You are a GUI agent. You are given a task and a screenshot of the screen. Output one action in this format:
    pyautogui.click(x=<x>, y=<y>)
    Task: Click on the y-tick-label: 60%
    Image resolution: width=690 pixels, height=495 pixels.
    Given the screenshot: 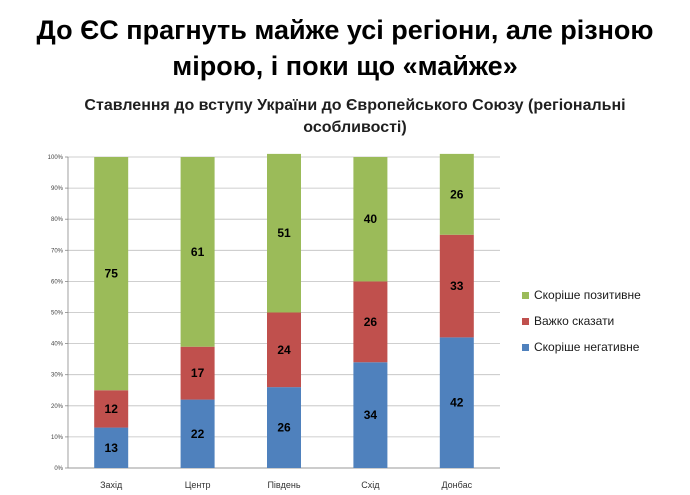 What is the action you would take?
    pyautogui.click(x=57, y=282)
    